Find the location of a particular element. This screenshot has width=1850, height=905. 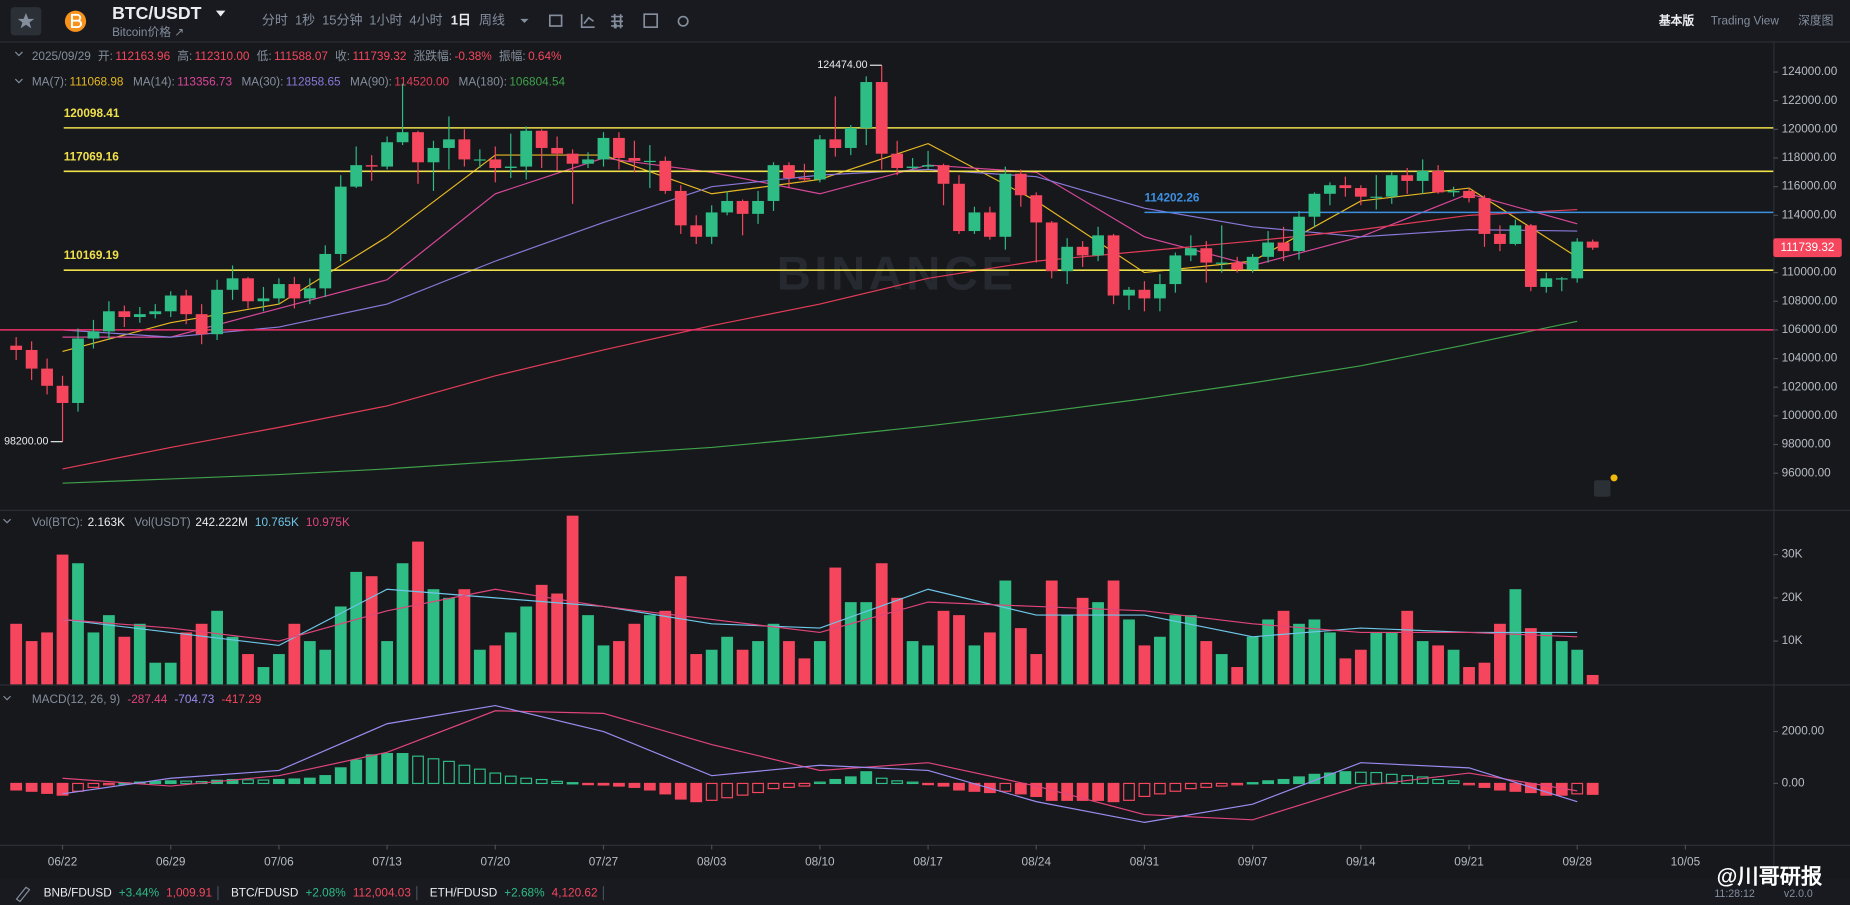

tool-candles is located at coordinates (617, 21).